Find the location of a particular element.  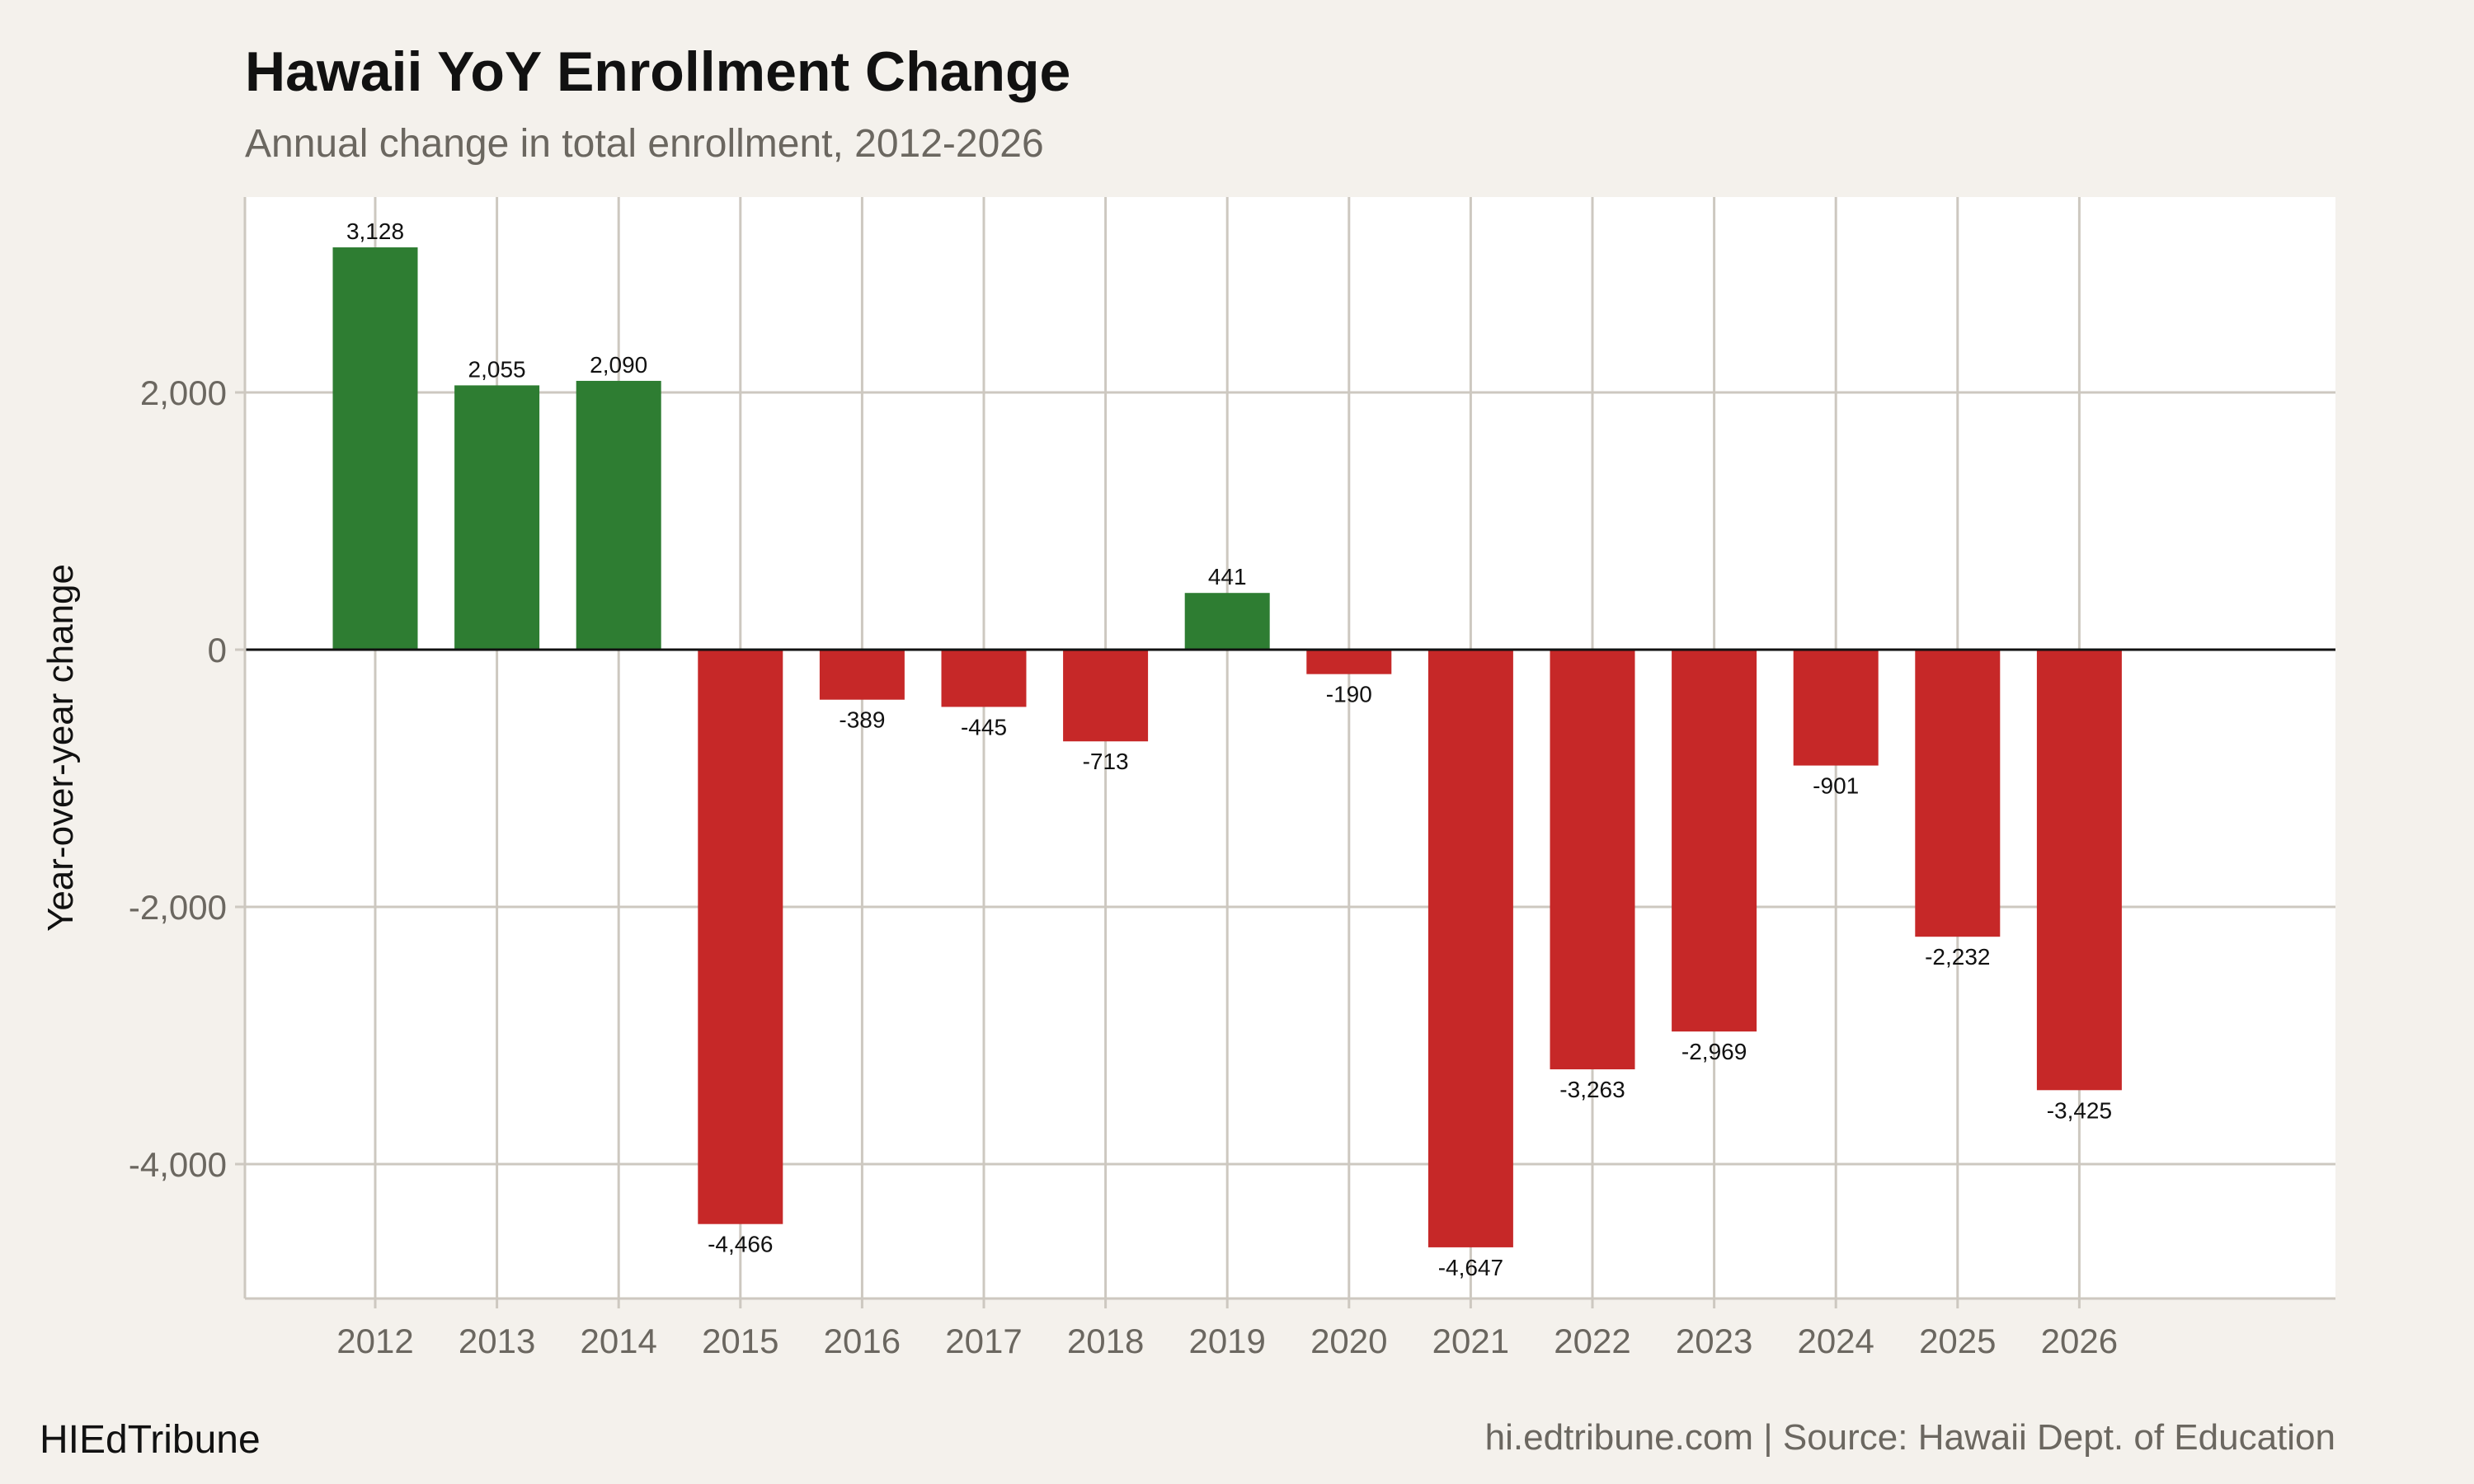

data-label-2020: -190 is located at coordinates (1349, 694).